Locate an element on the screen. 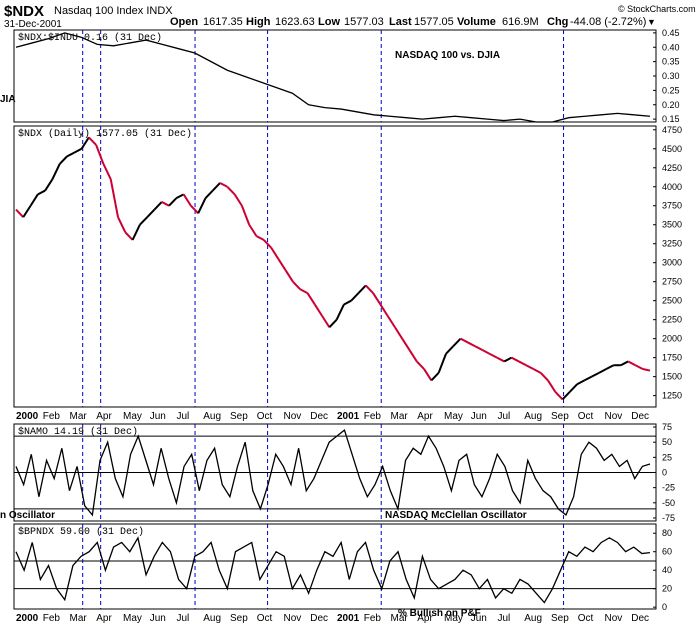 This screenshot has width=700, height=639. price-xtick-label: Jun is located at coordinates (479, 416).